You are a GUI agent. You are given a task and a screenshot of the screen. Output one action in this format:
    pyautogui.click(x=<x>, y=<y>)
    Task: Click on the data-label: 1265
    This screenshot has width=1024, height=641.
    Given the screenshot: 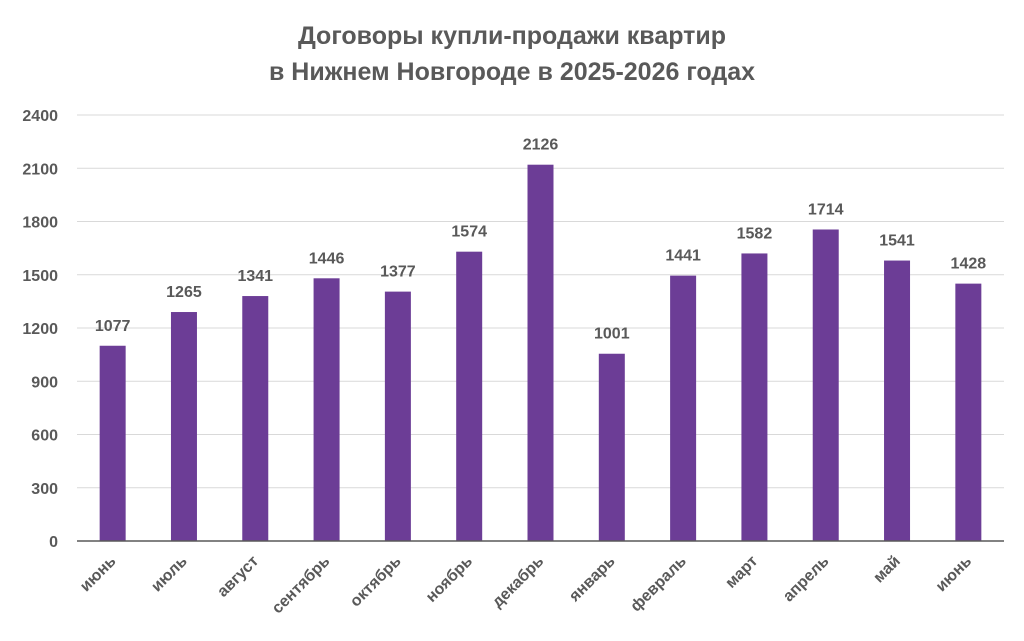 What is the action you would take?
    pyautogui.click(x=184, y=292)
    